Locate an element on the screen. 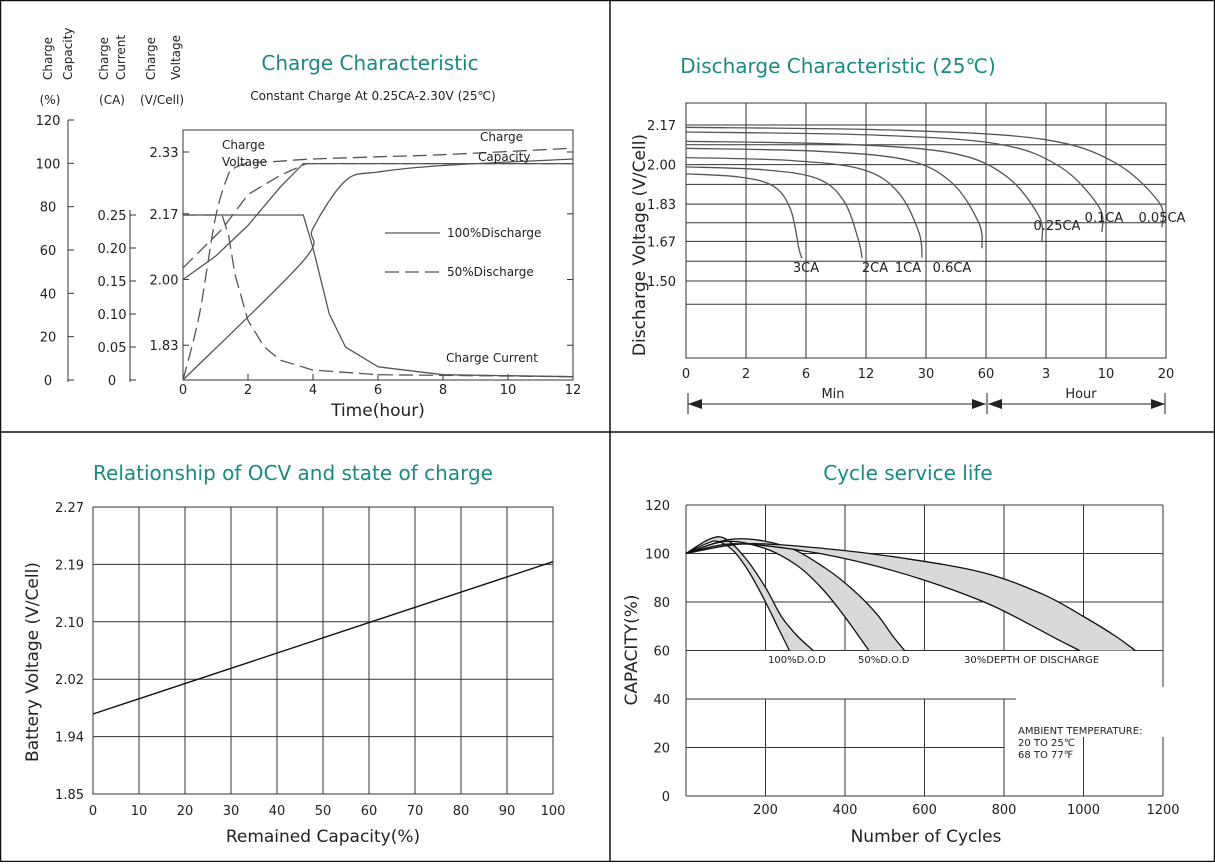  discharge-curve-0-05ca is located at coordinates (924, 177).